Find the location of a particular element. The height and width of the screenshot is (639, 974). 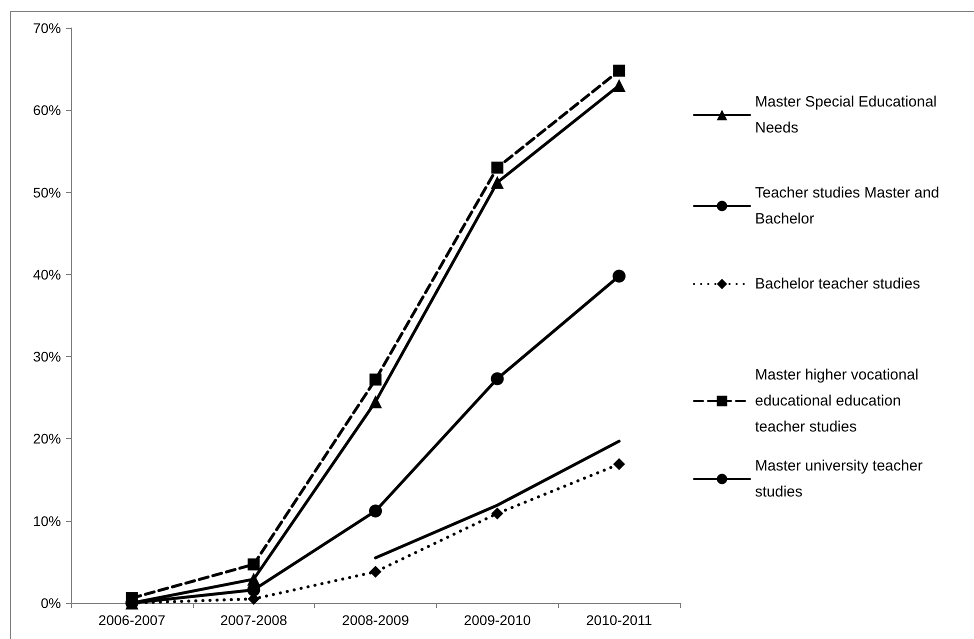

y-tick-label: 20% is located at coordinates (46, 438).